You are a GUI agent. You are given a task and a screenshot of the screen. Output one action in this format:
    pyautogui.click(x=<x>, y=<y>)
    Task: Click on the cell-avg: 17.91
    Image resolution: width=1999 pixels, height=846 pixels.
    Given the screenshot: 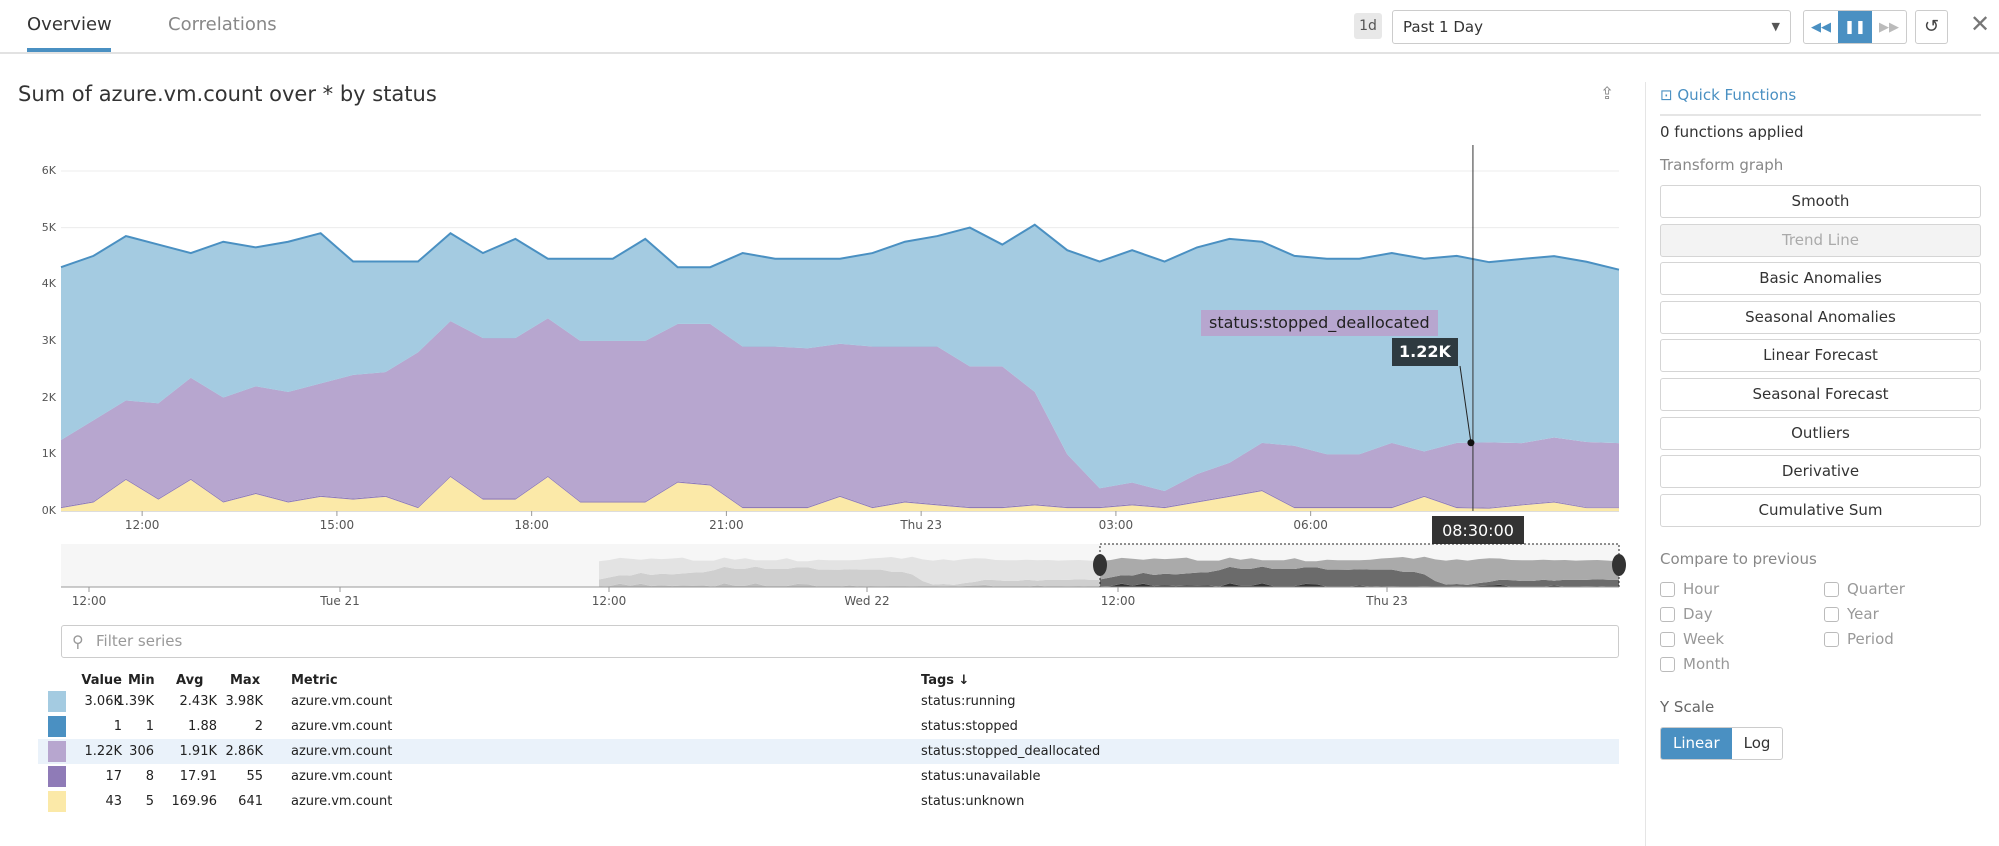 What is the action you would take?
    pyautogui.click(x=198, y=776)
    